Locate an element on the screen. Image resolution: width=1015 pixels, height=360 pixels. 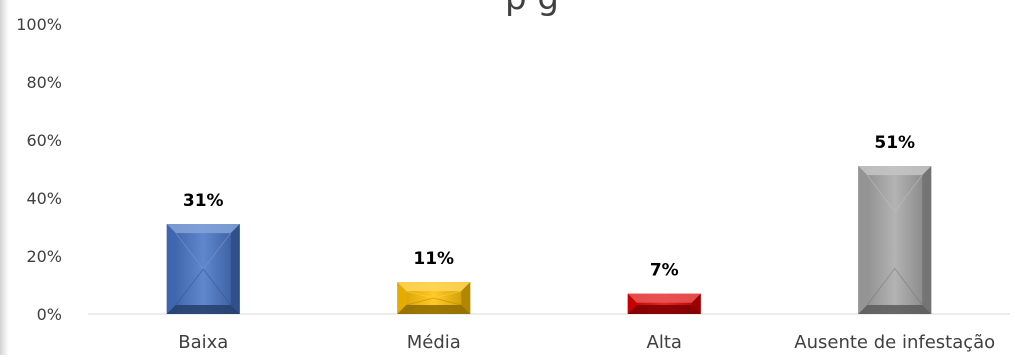
y-tick-label: 60% is located at coordinates (44, 140).